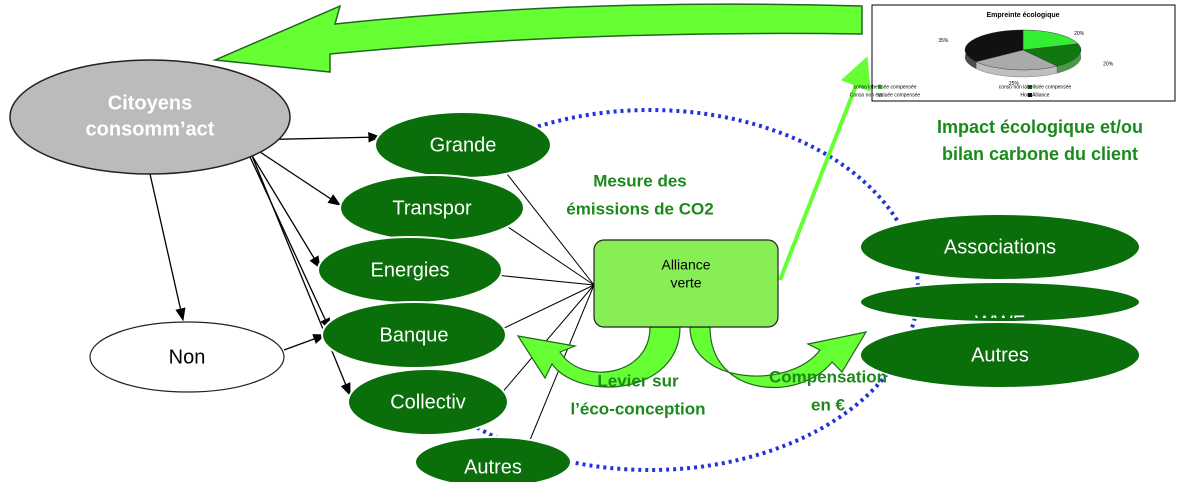 Image resolution: width=1178 pixels, height=482 pixels. I want to click on node-label: WWF, so click(1000, 323).